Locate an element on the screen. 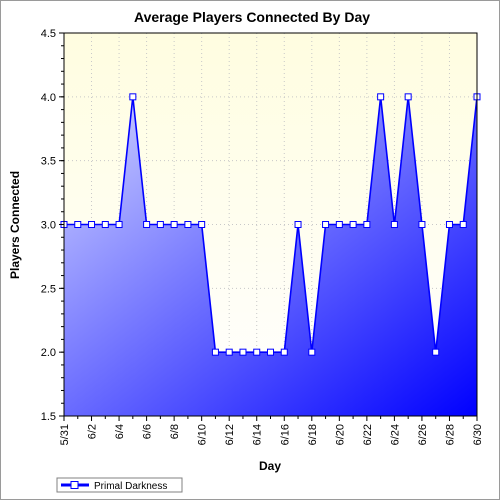 Image resolution: width=500 pixels, height=500 pixels. x-tick-label: 6/10 is located at coordinates (203, 434).